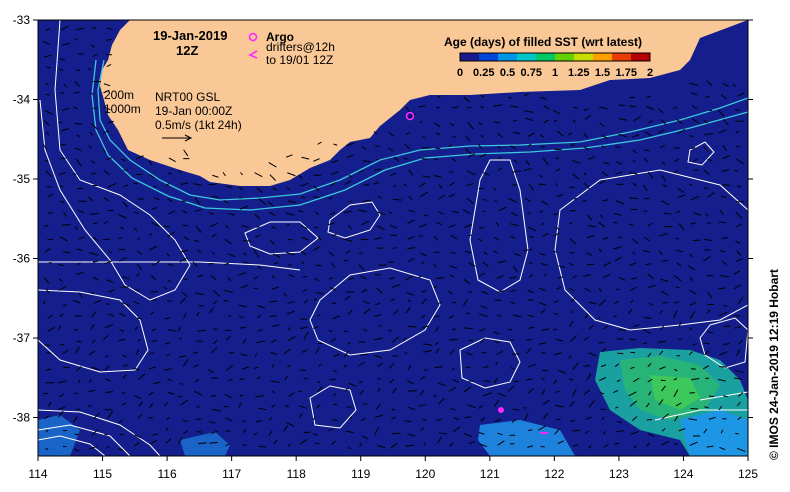 This screenshot has width=790, height=492. I want to click on longitude-axis: 114 115 116 117 118 119 120 121 122 123 124 125, so click(393, 468).